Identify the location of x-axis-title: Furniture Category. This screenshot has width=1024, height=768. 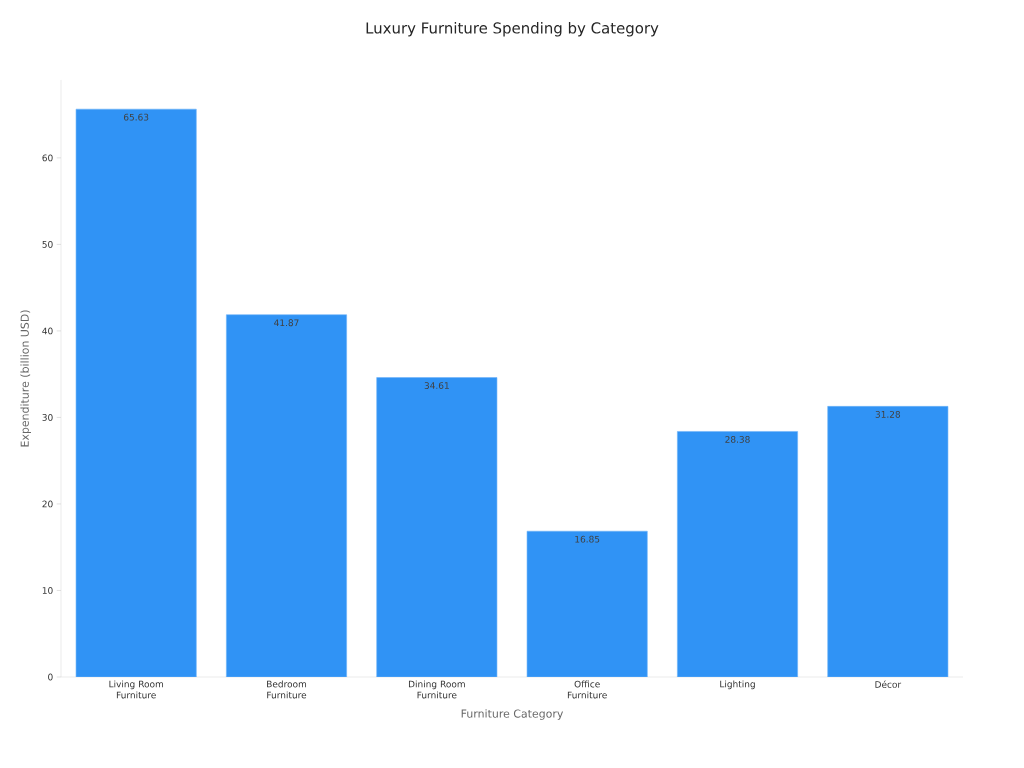
(512, 714).